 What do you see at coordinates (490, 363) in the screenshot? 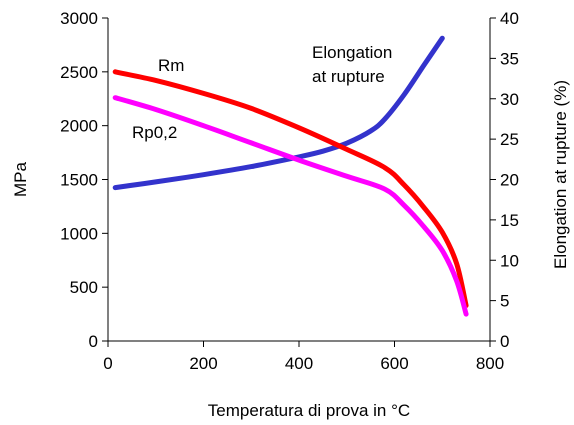
I see `x-tick-label: 800` at bounding box center [490, 363].